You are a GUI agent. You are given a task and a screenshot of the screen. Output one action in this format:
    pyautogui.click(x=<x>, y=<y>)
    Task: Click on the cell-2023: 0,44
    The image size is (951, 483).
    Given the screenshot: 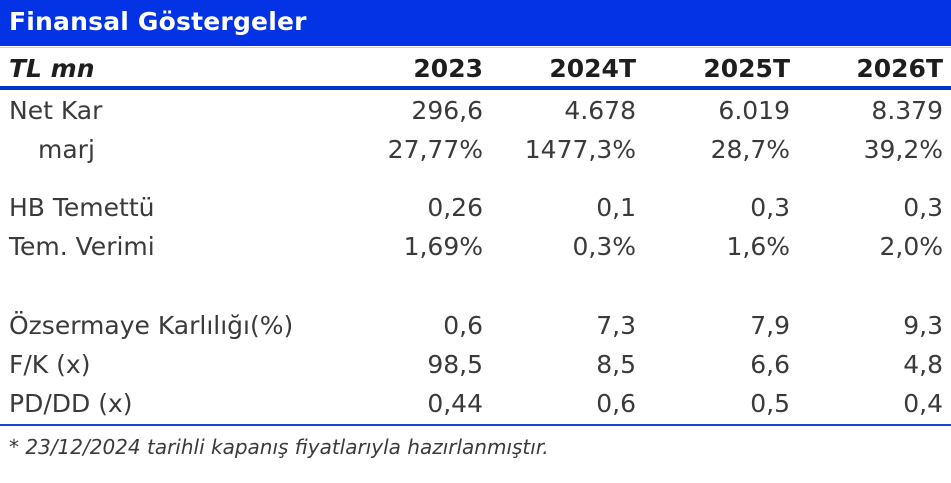 What is the action you would take?
    pyautogui.click(x=455, y=403)
    